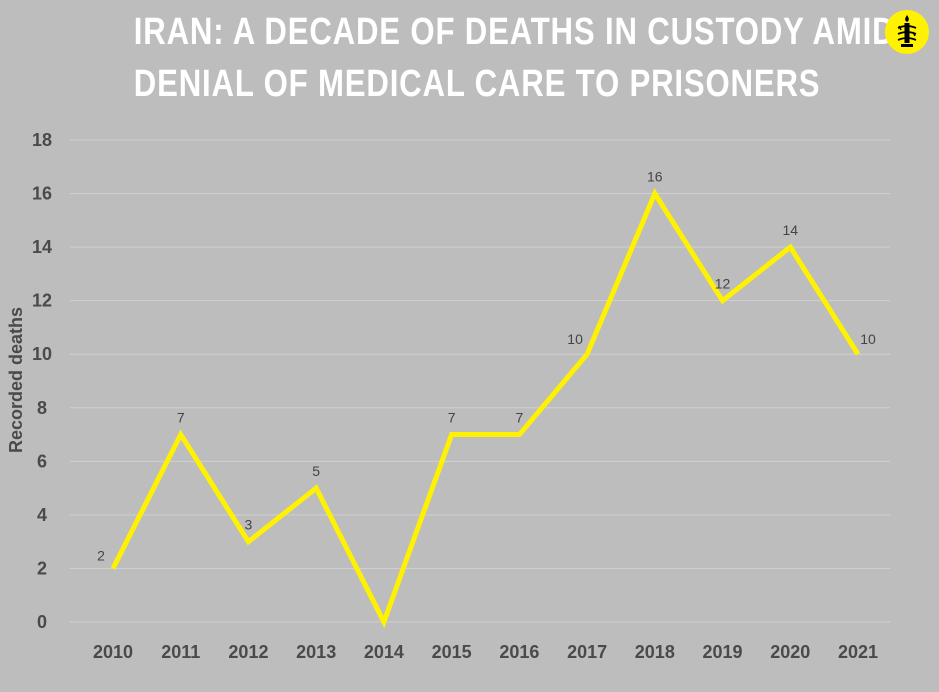 This screenshot has width=939, height=692. Describe the element at coordinates (514, 32) in the screenshot. I see `title-line-1: IRAN: A DECADE OF DEATHS IN CUSTODY AMID` at that location.